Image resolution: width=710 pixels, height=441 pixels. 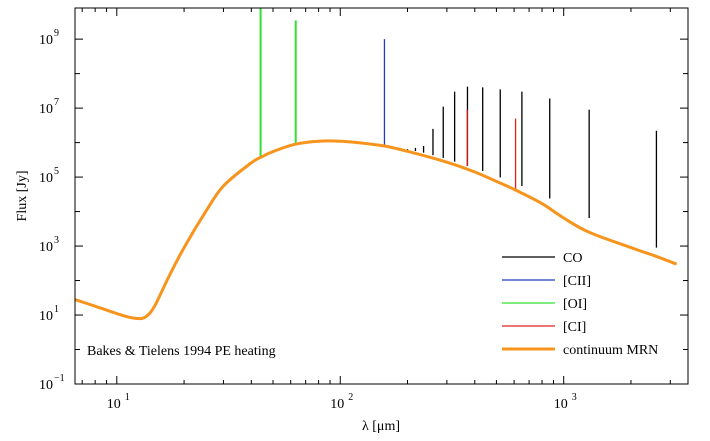 What do you see at coordinates (127, 397) in the screenshot?
I see `x-tick-label-exponent: 1` at bounding box center [127, 397].